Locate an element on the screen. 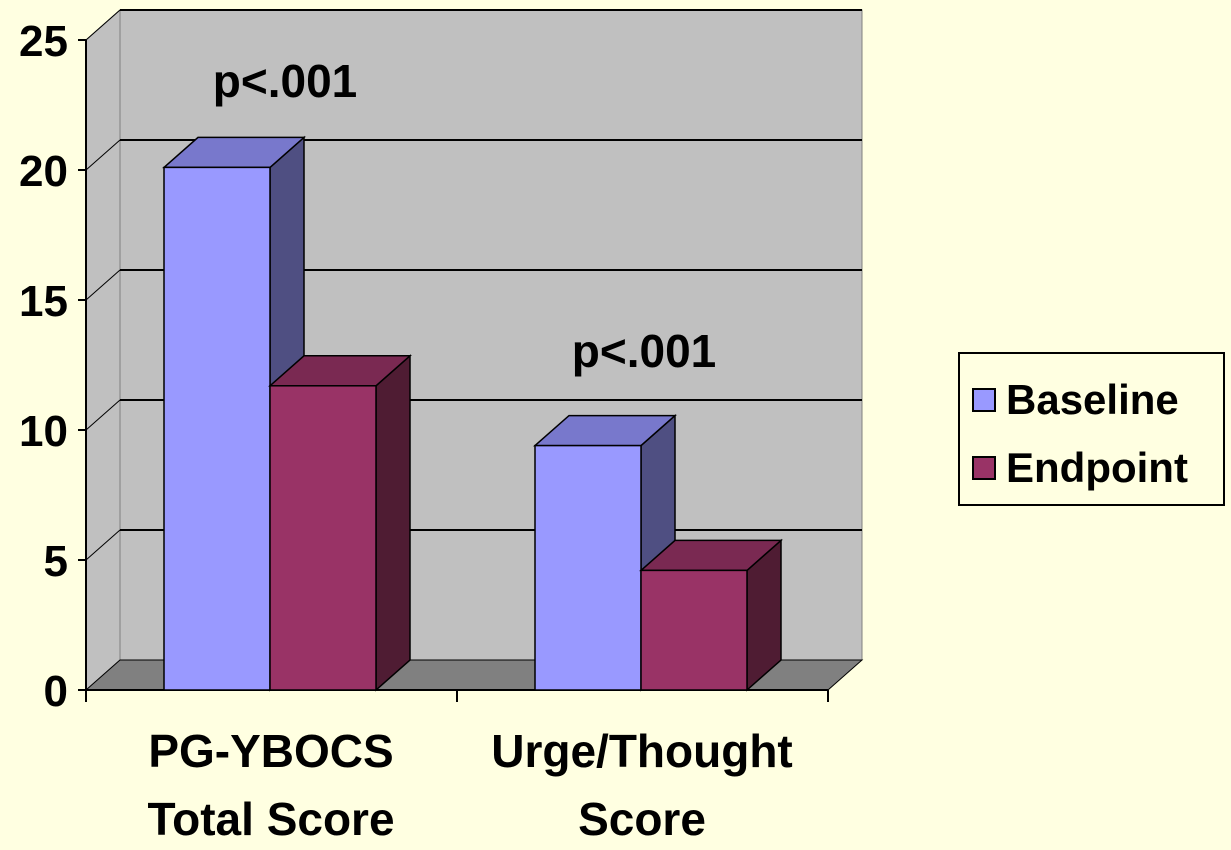 This screenshot has height=850, width=1231. y-tick-label: 0 is located at coordinates (56, 691).